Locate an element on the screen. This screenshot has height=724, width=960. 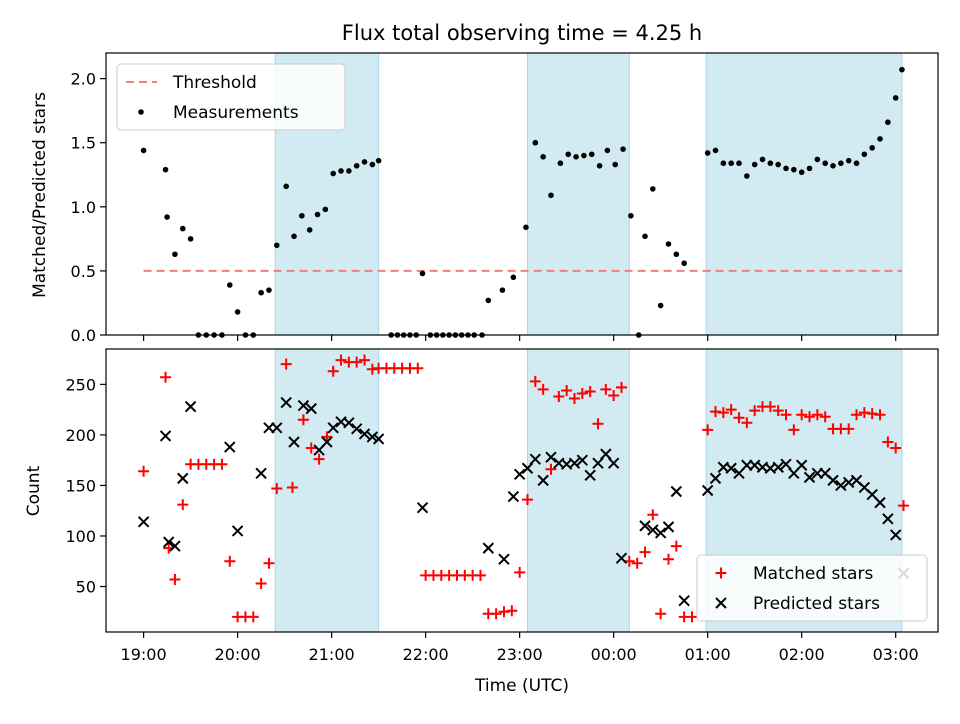
figure-title: Flux total observing time = 4.25 h is located at coordinates (522, 33).